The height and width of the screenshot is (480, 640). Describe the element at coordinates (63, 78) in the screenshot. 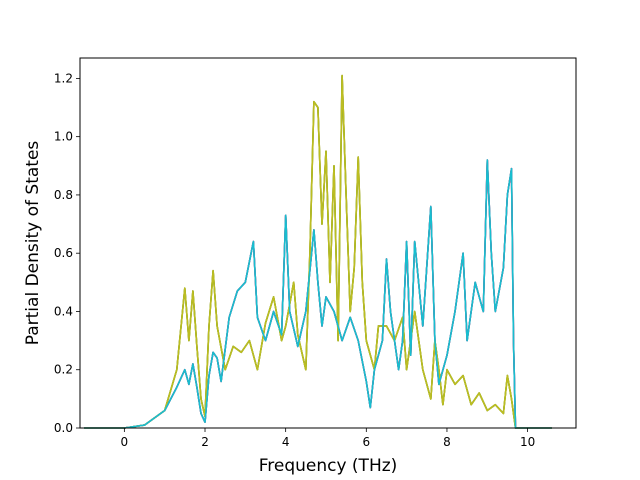

I see `y-tick-label: 1.2` at that location.